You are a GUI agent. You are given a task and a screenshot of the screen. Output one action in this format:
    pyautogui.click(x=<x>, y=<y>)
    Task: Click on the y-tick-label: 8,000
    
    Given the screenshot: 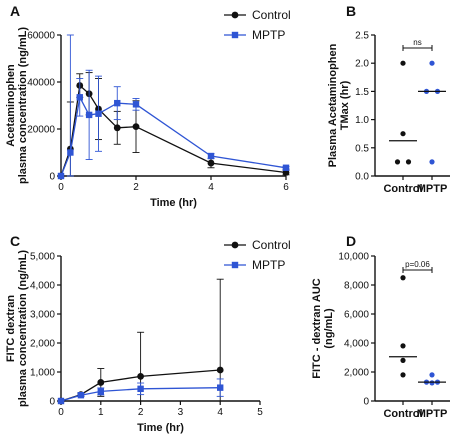 What is the action you would take?
    pyautogui.click(x=356, y=286)
    